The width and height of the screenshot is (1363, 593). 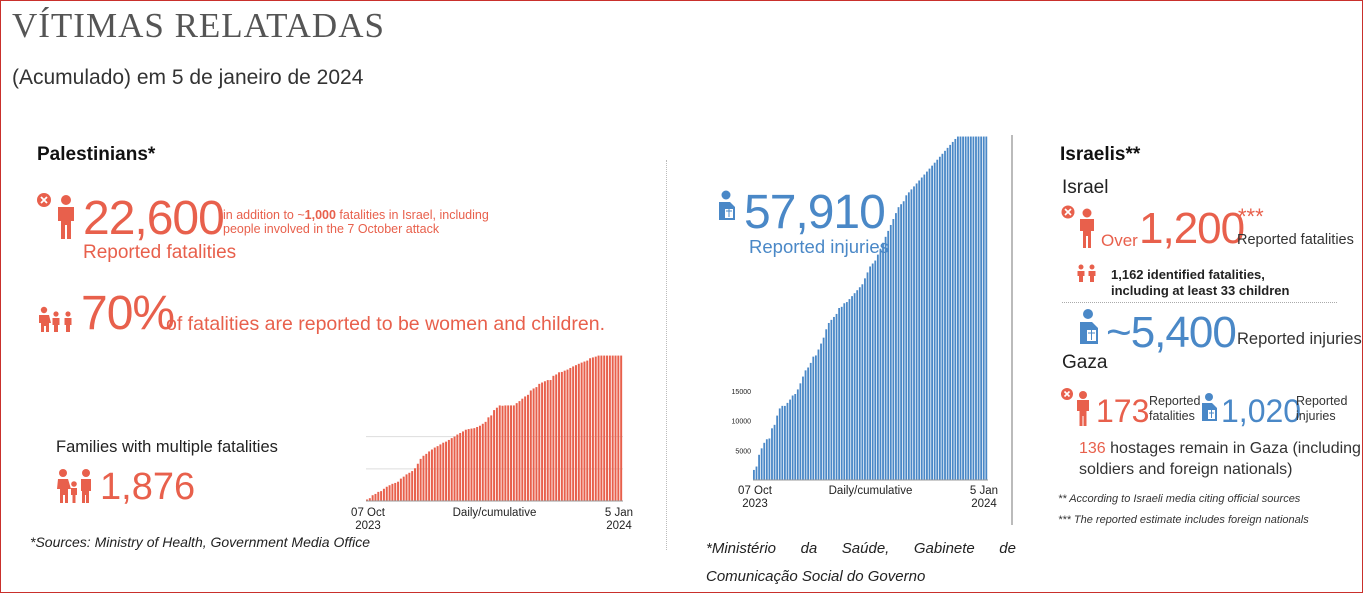 What do you see at coordinates (1085, 362) in the screenshot?
I see `gaza-label: Gaza` at bounding box center [1085, 362].